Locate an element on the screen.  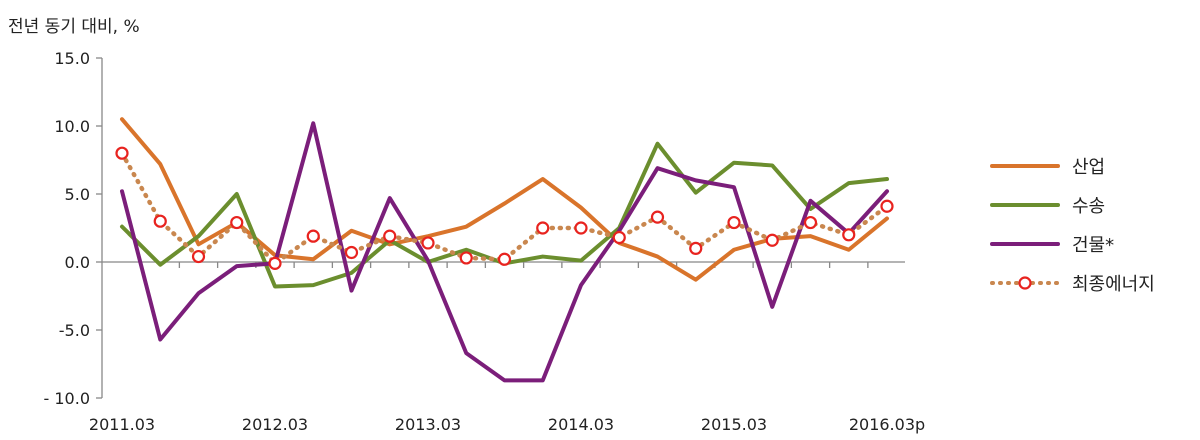
x-tick-label: 2012.03 is located at coordinates (275, 424).